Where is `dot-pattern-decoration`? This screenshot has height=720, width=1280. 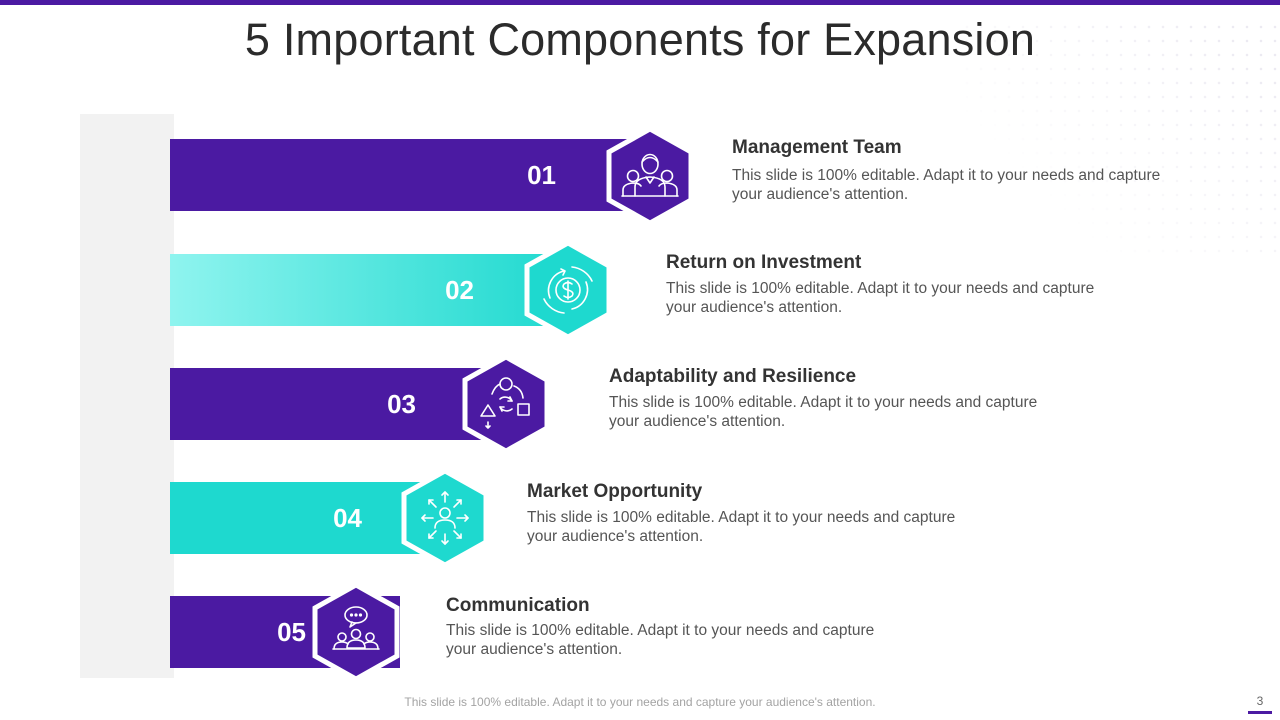
dot-pattern-decoration is located at coordinates (1120, 140).